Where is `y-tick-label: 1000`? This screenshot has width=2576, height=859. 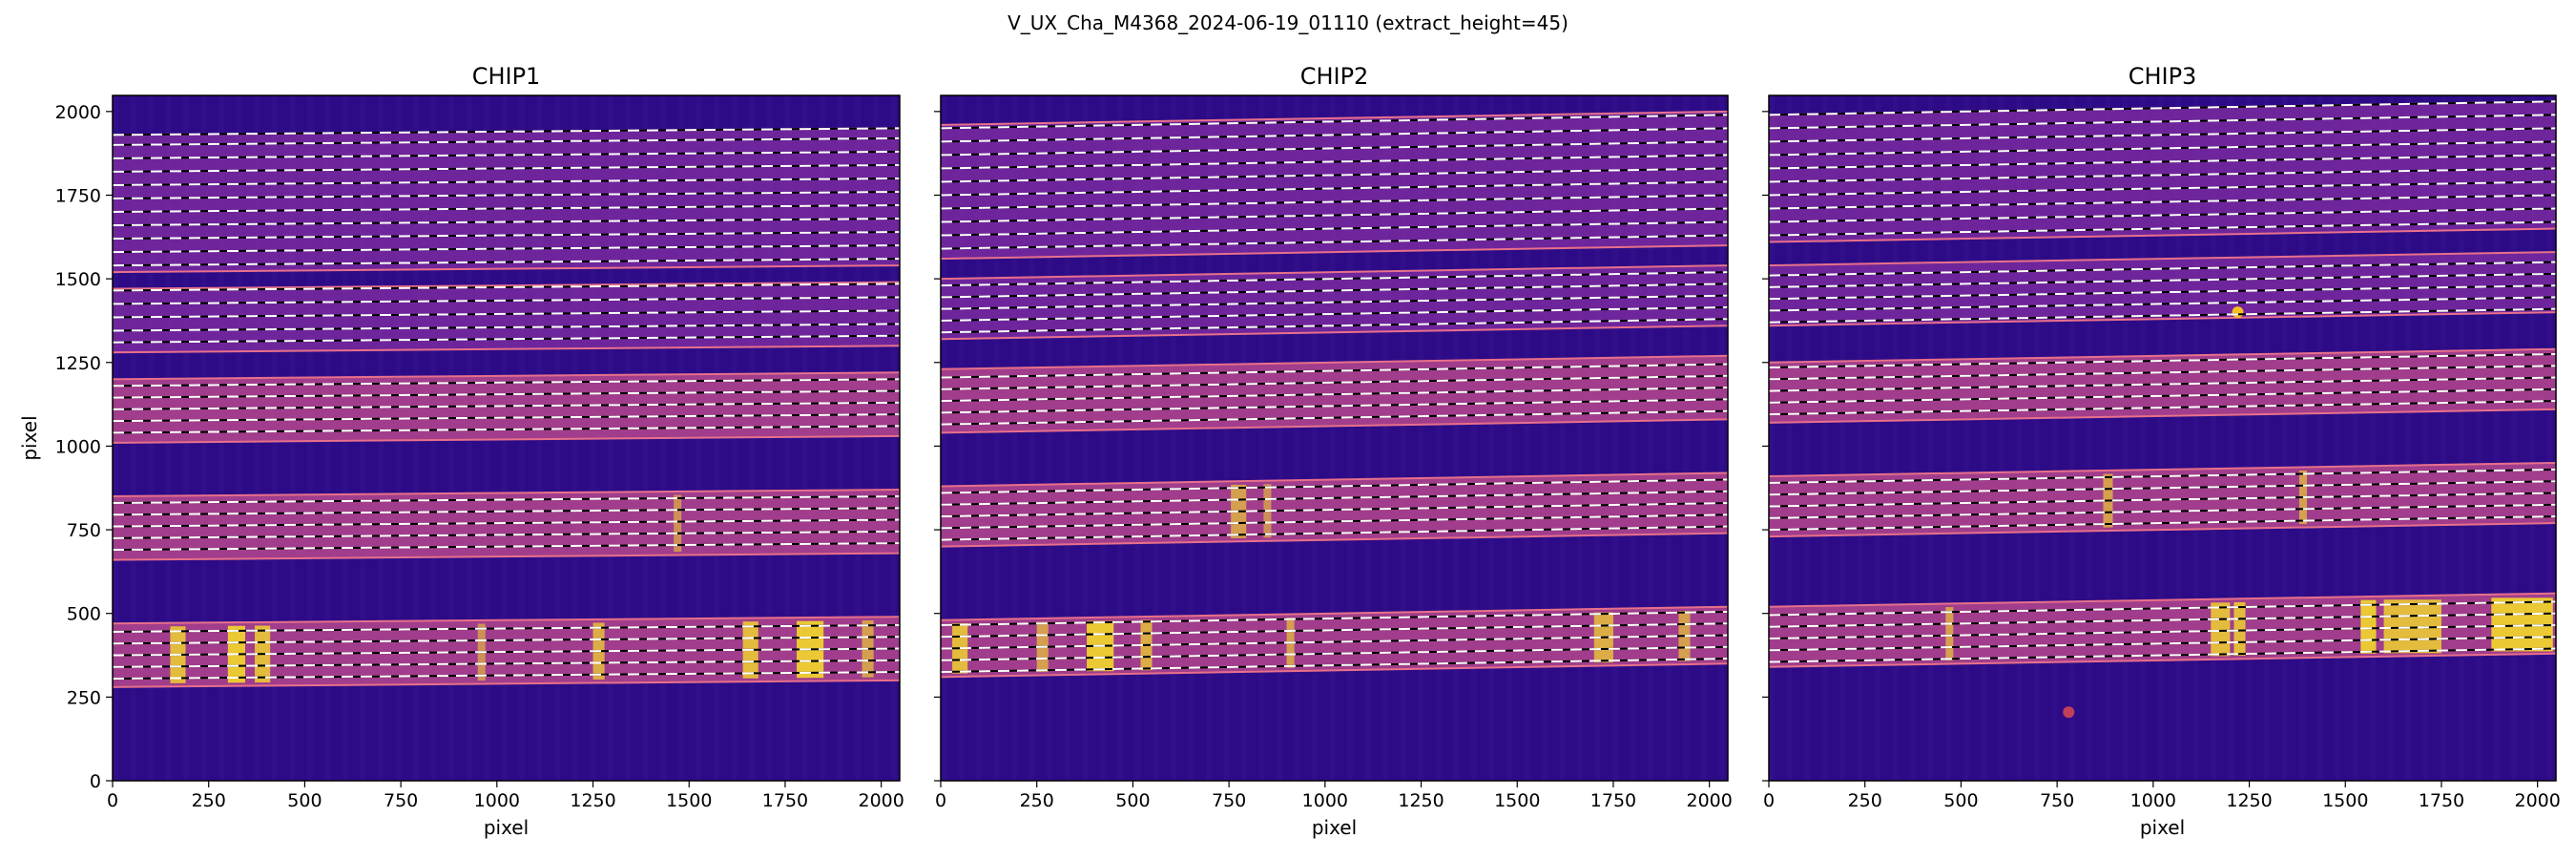 y-tick-label: 1000 is located at coordinates (78, 446).